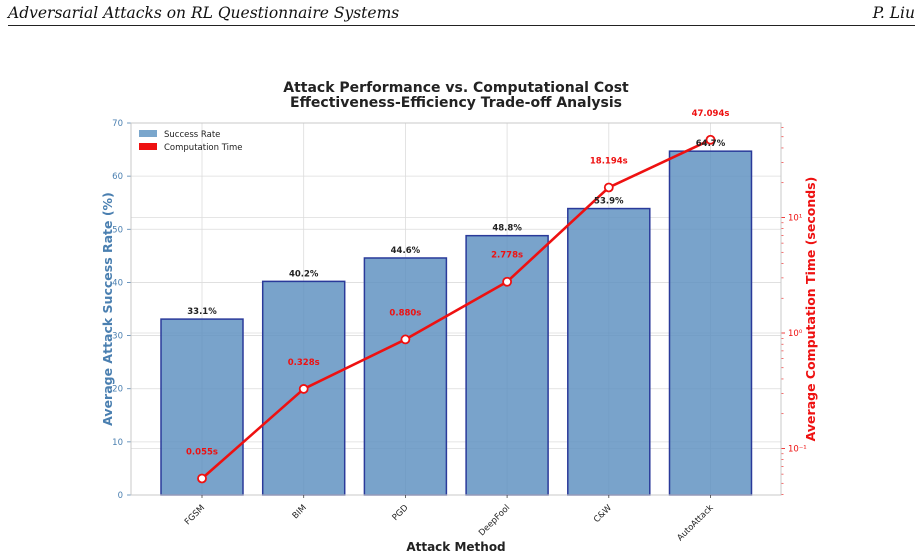 This screenshot has width=921, height=557. What do you see at coordinates (202, 452) in the screenshot?
I see `time-value-label: 0.055s` at bounding box center [202, 452].